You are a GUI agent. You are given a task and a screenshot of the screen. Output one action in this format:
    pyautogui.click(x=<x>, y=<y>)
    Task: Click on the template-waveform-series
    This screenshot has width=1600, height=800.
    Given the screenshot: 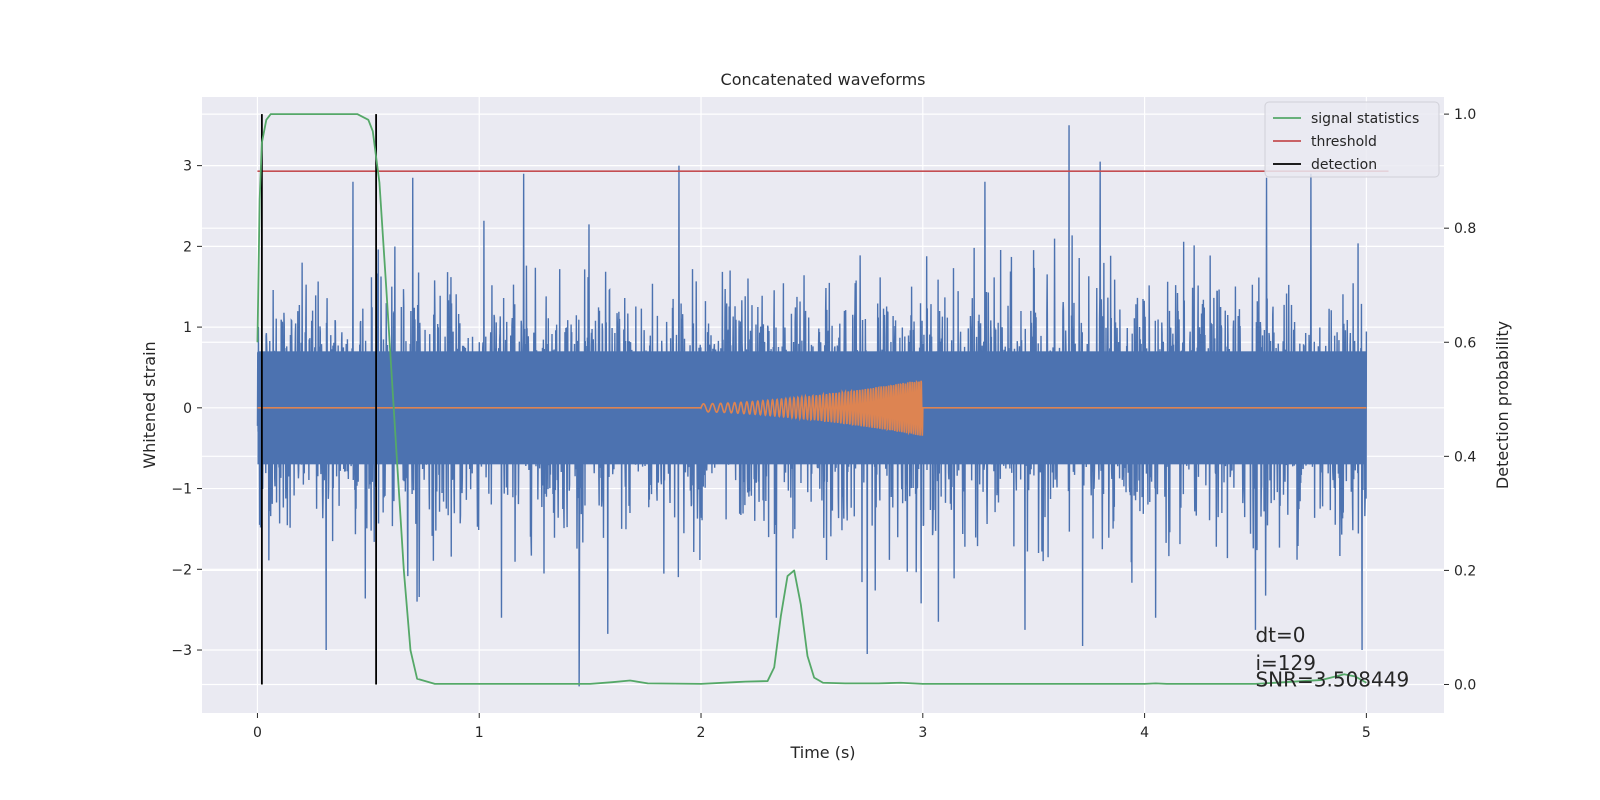 What is the action you would take?
    pyautogui.click(x=812, y=407)
    